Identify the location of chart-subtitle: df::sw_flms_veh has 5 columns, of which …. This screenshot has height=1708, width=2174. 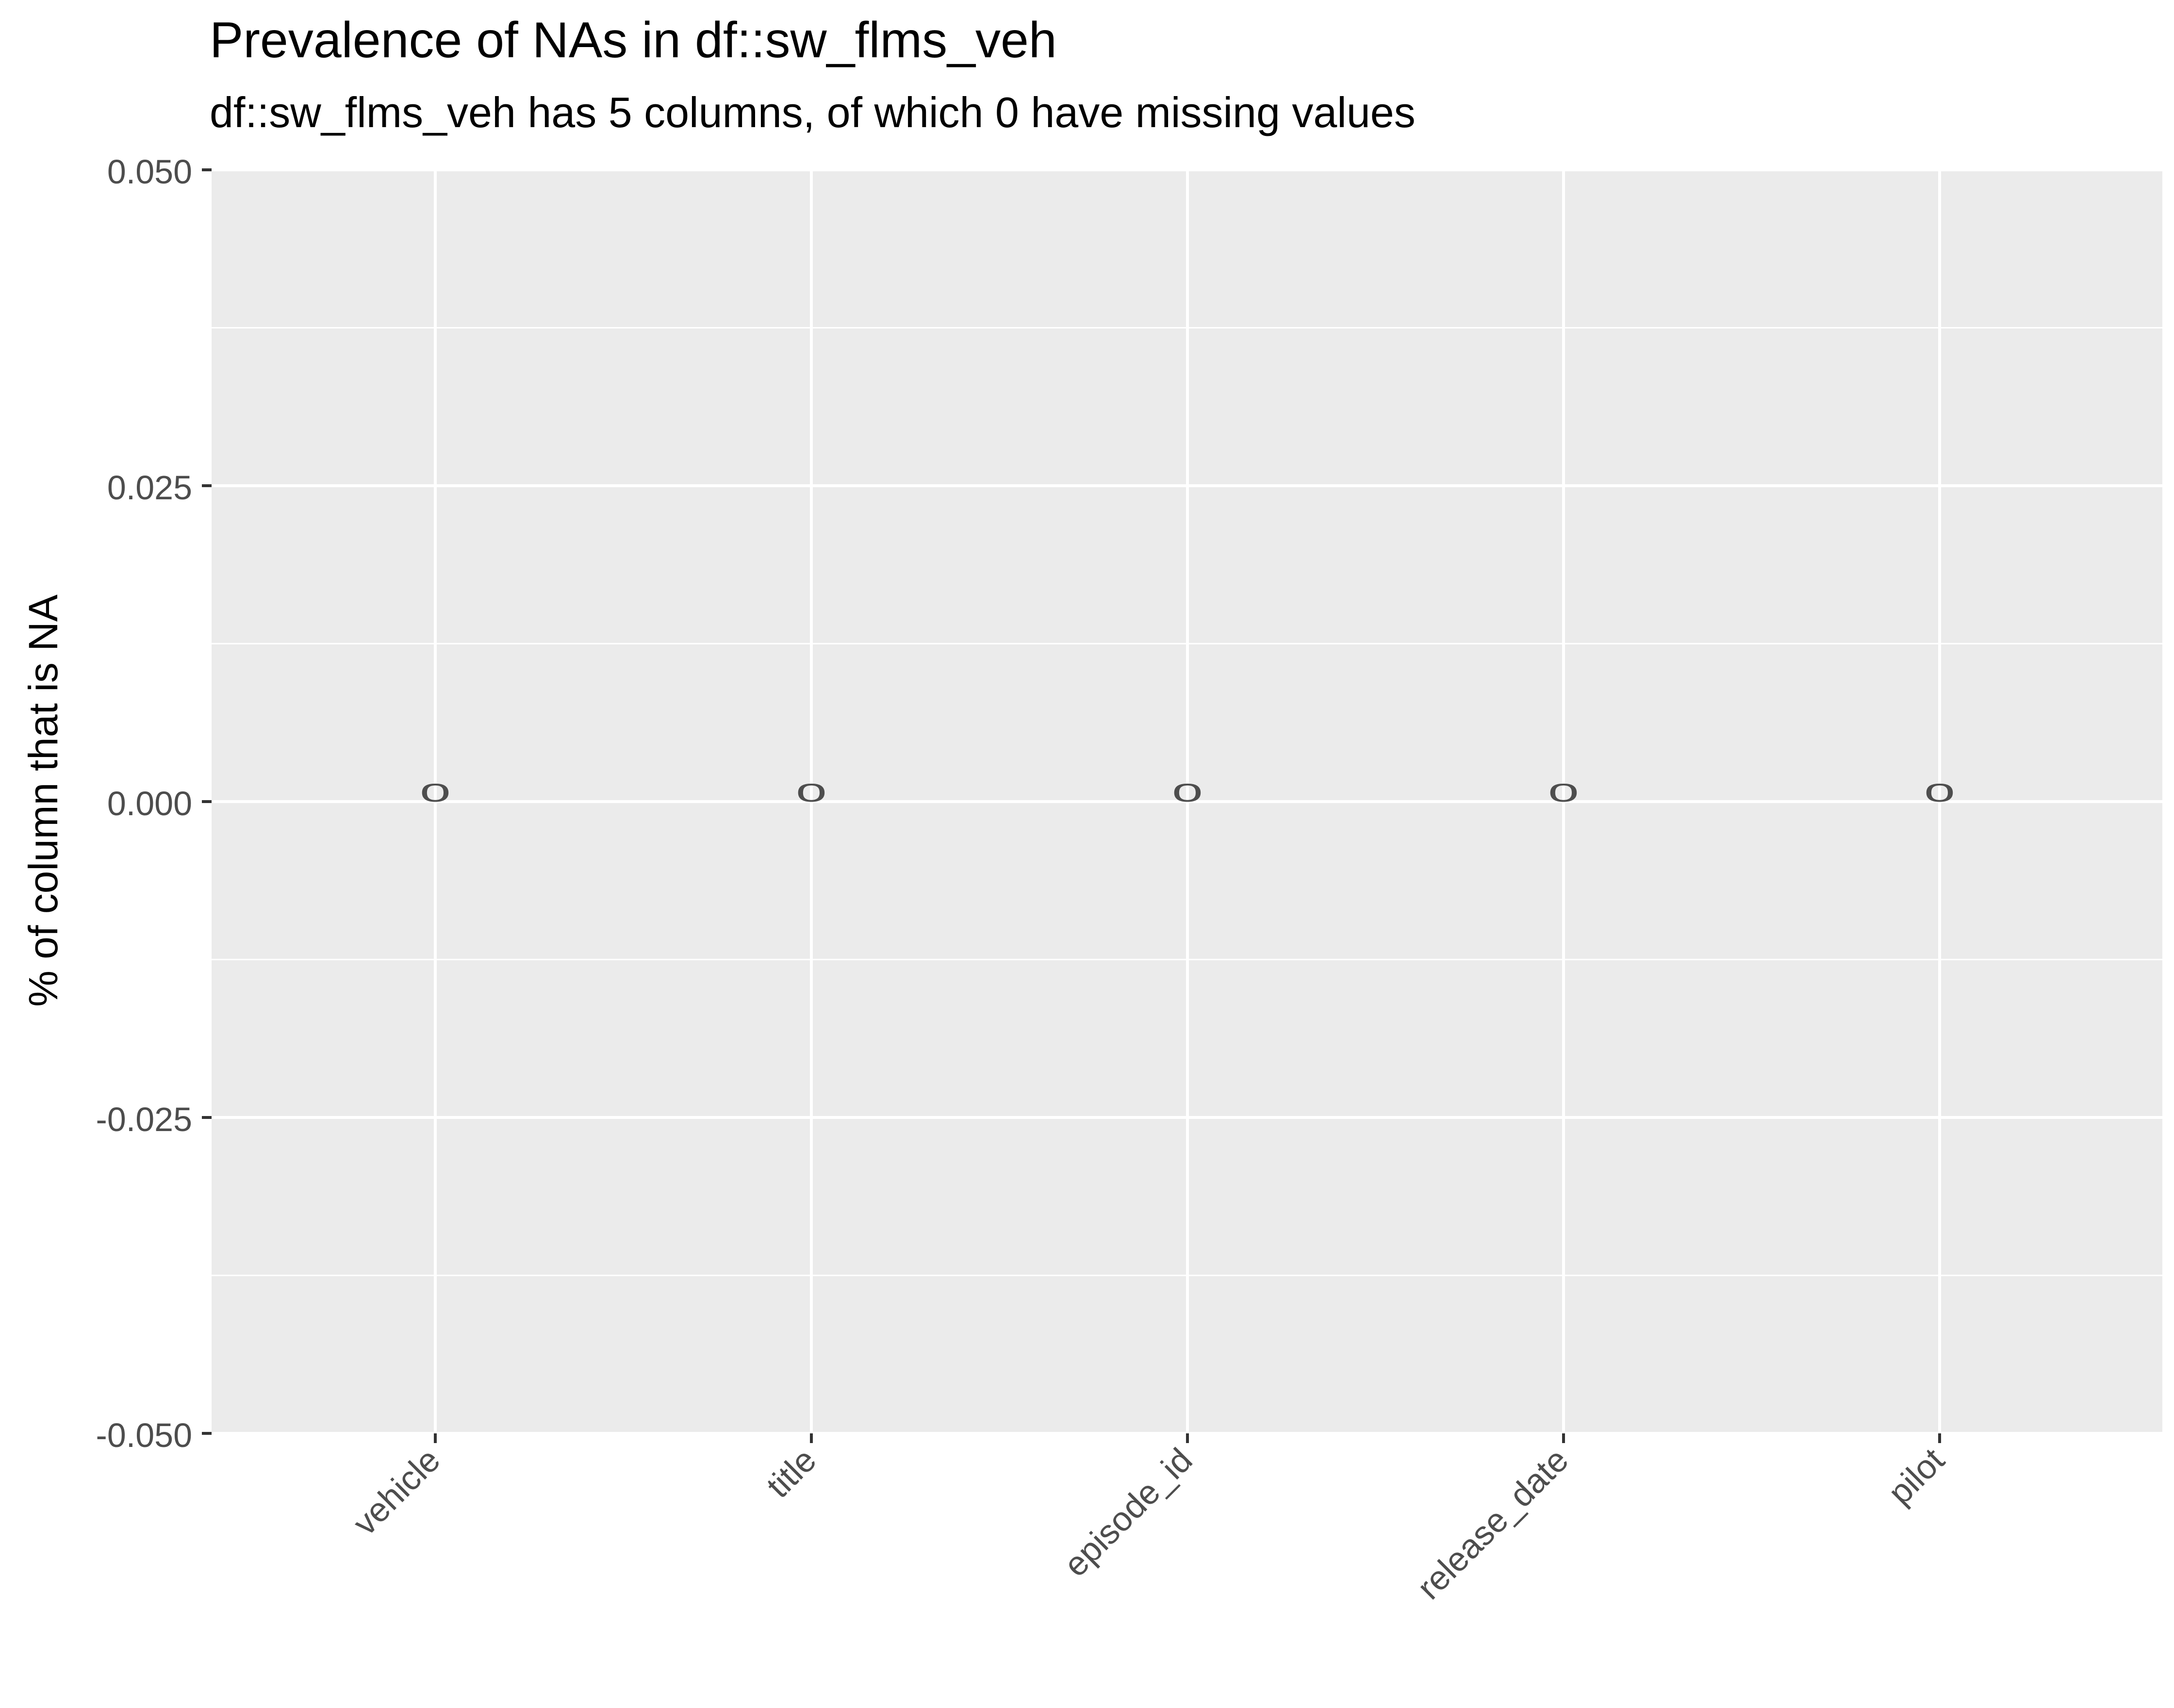
(813, 112).